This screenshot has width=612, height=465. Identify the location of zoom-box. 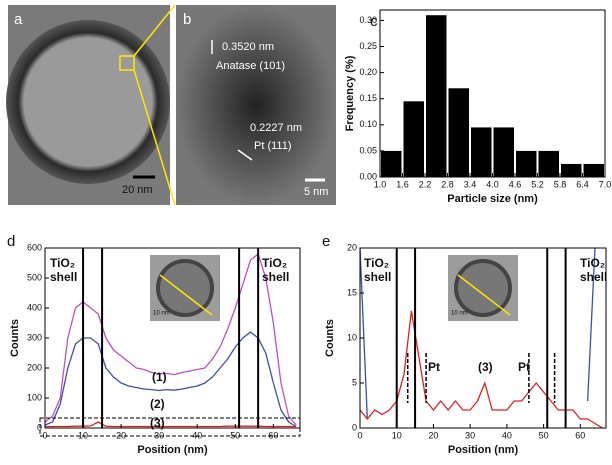
(127, 63).